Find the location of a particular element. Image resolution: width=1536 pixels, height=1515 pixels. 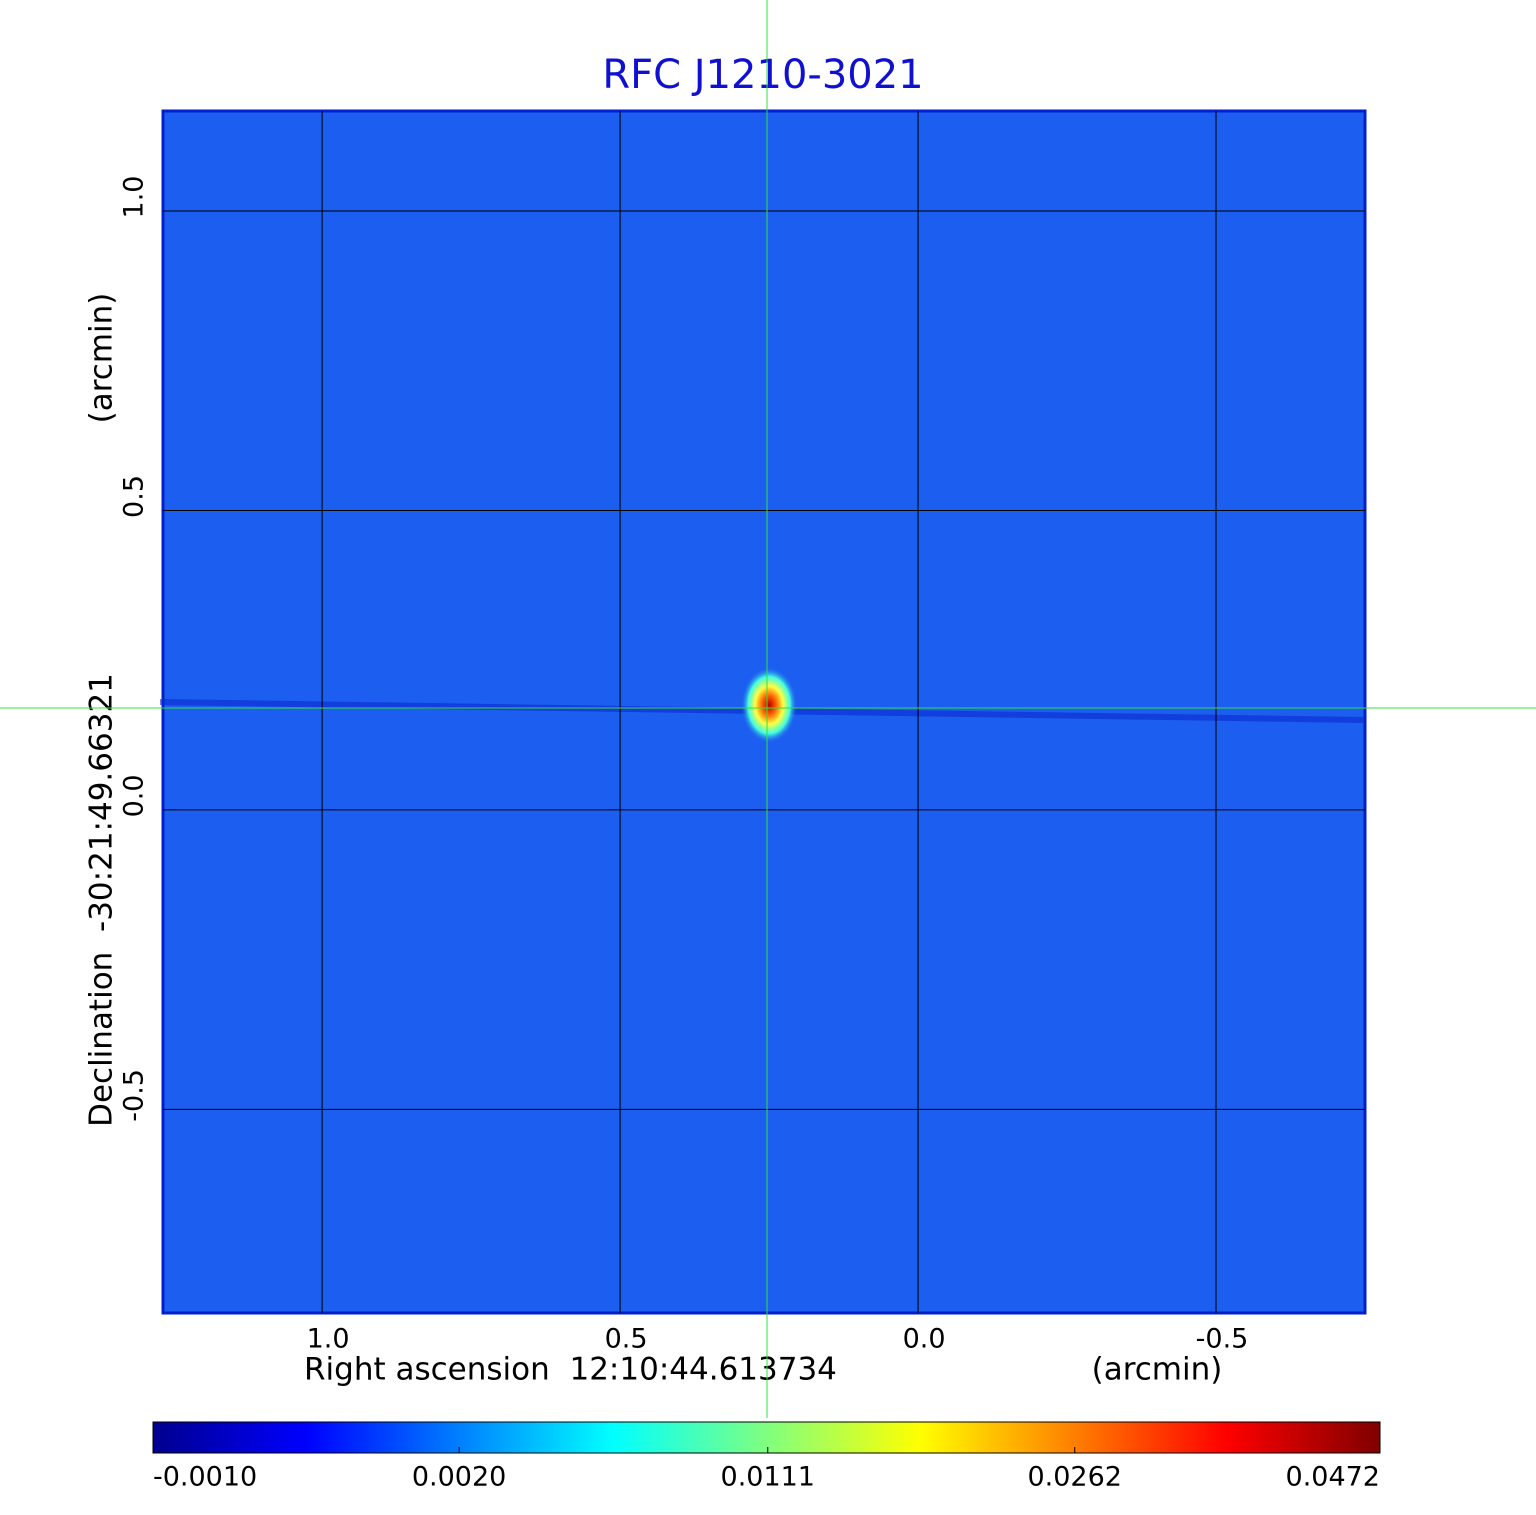

colorbar-tick-label: 0.0111 is located at coordinates (768, 1477).